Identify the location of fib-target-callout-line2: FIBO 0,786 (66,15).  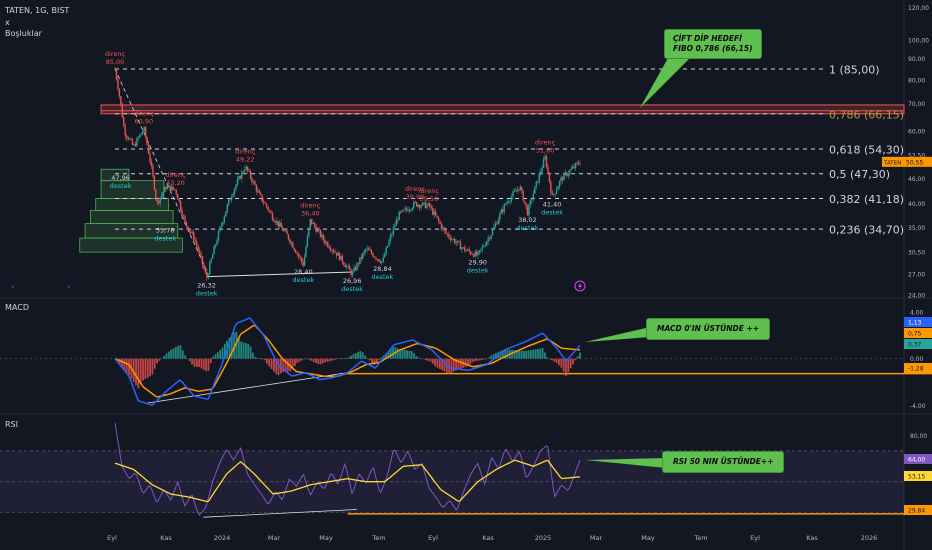
(713, 48).